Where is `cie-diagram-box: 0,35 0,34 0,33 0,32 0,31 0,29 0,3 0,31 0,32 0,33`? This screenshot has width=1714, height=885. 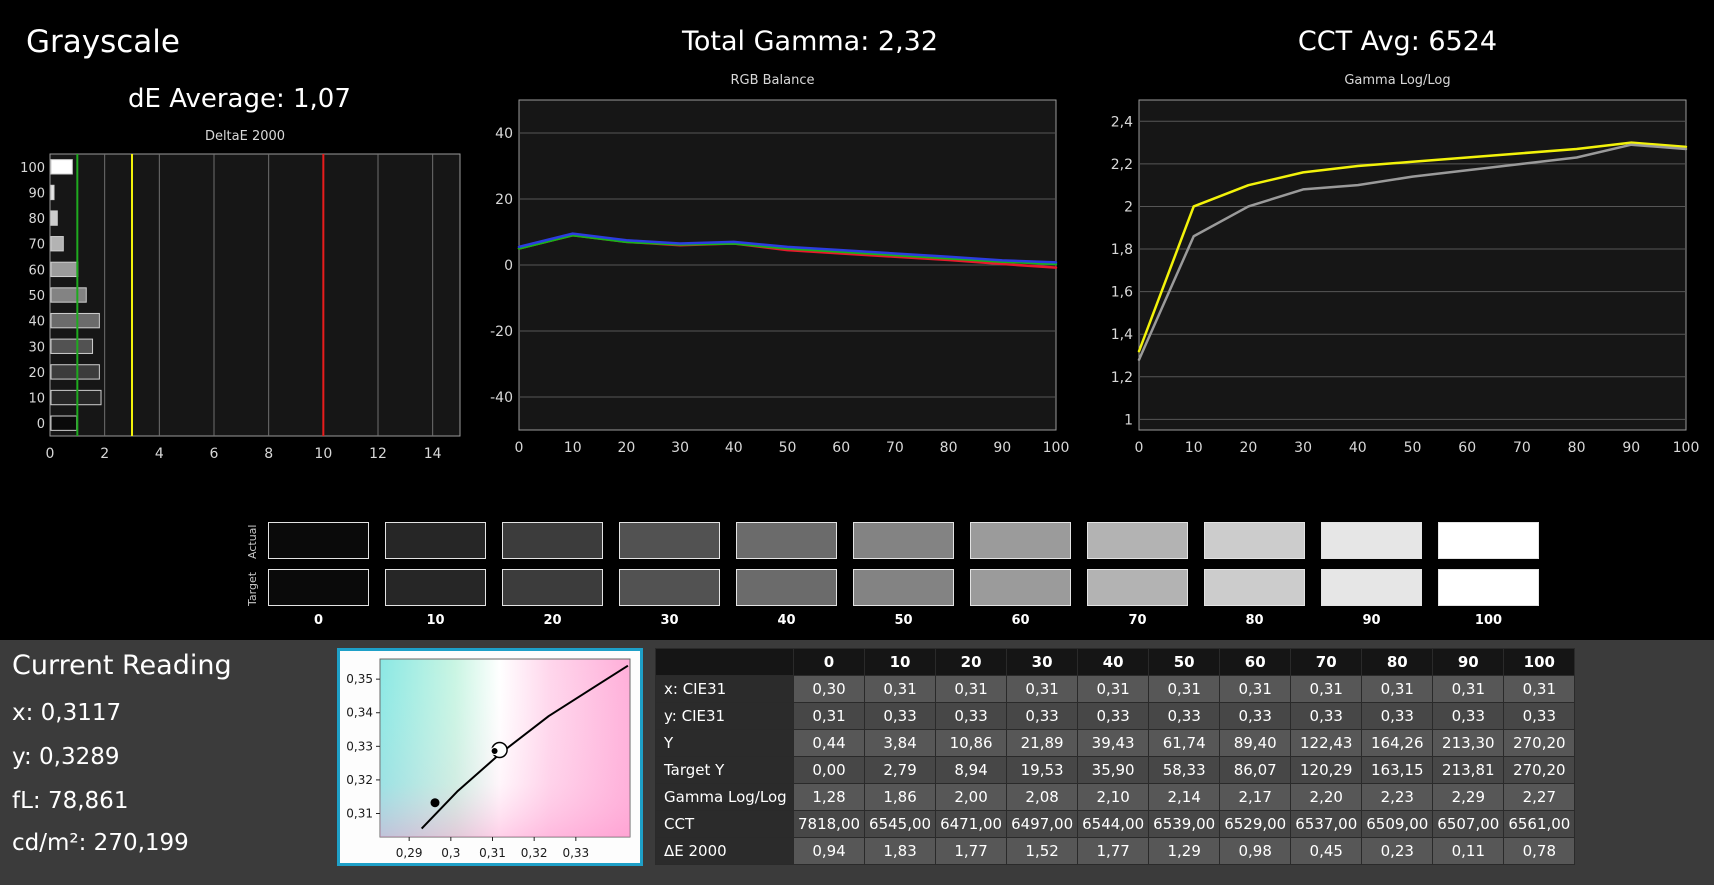
cie-diagram-box: 0,35 0,34 0,33 0,32 0,31 0,29 0,3 0,31 0,32 0,33 is located at coordinates (490, 757).